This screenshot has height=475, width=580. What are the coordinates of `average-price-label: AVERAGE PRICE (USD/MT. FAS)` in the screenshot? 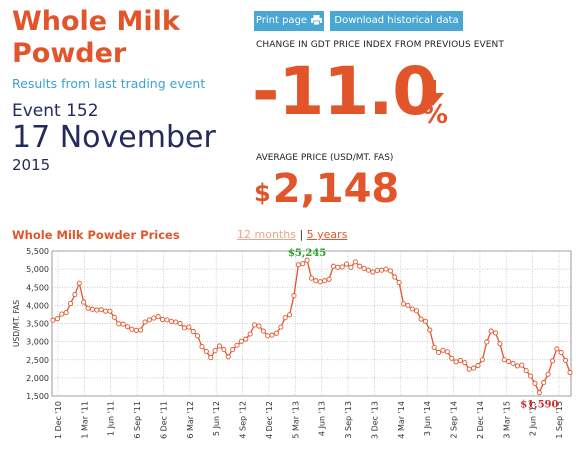 It's located at (325, 158).